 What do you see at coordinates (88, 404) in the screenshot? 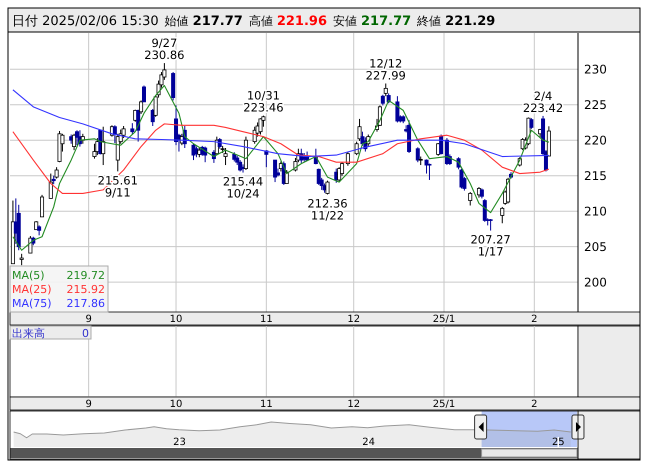
I see `text: 9` at bounding box center [88, 404].